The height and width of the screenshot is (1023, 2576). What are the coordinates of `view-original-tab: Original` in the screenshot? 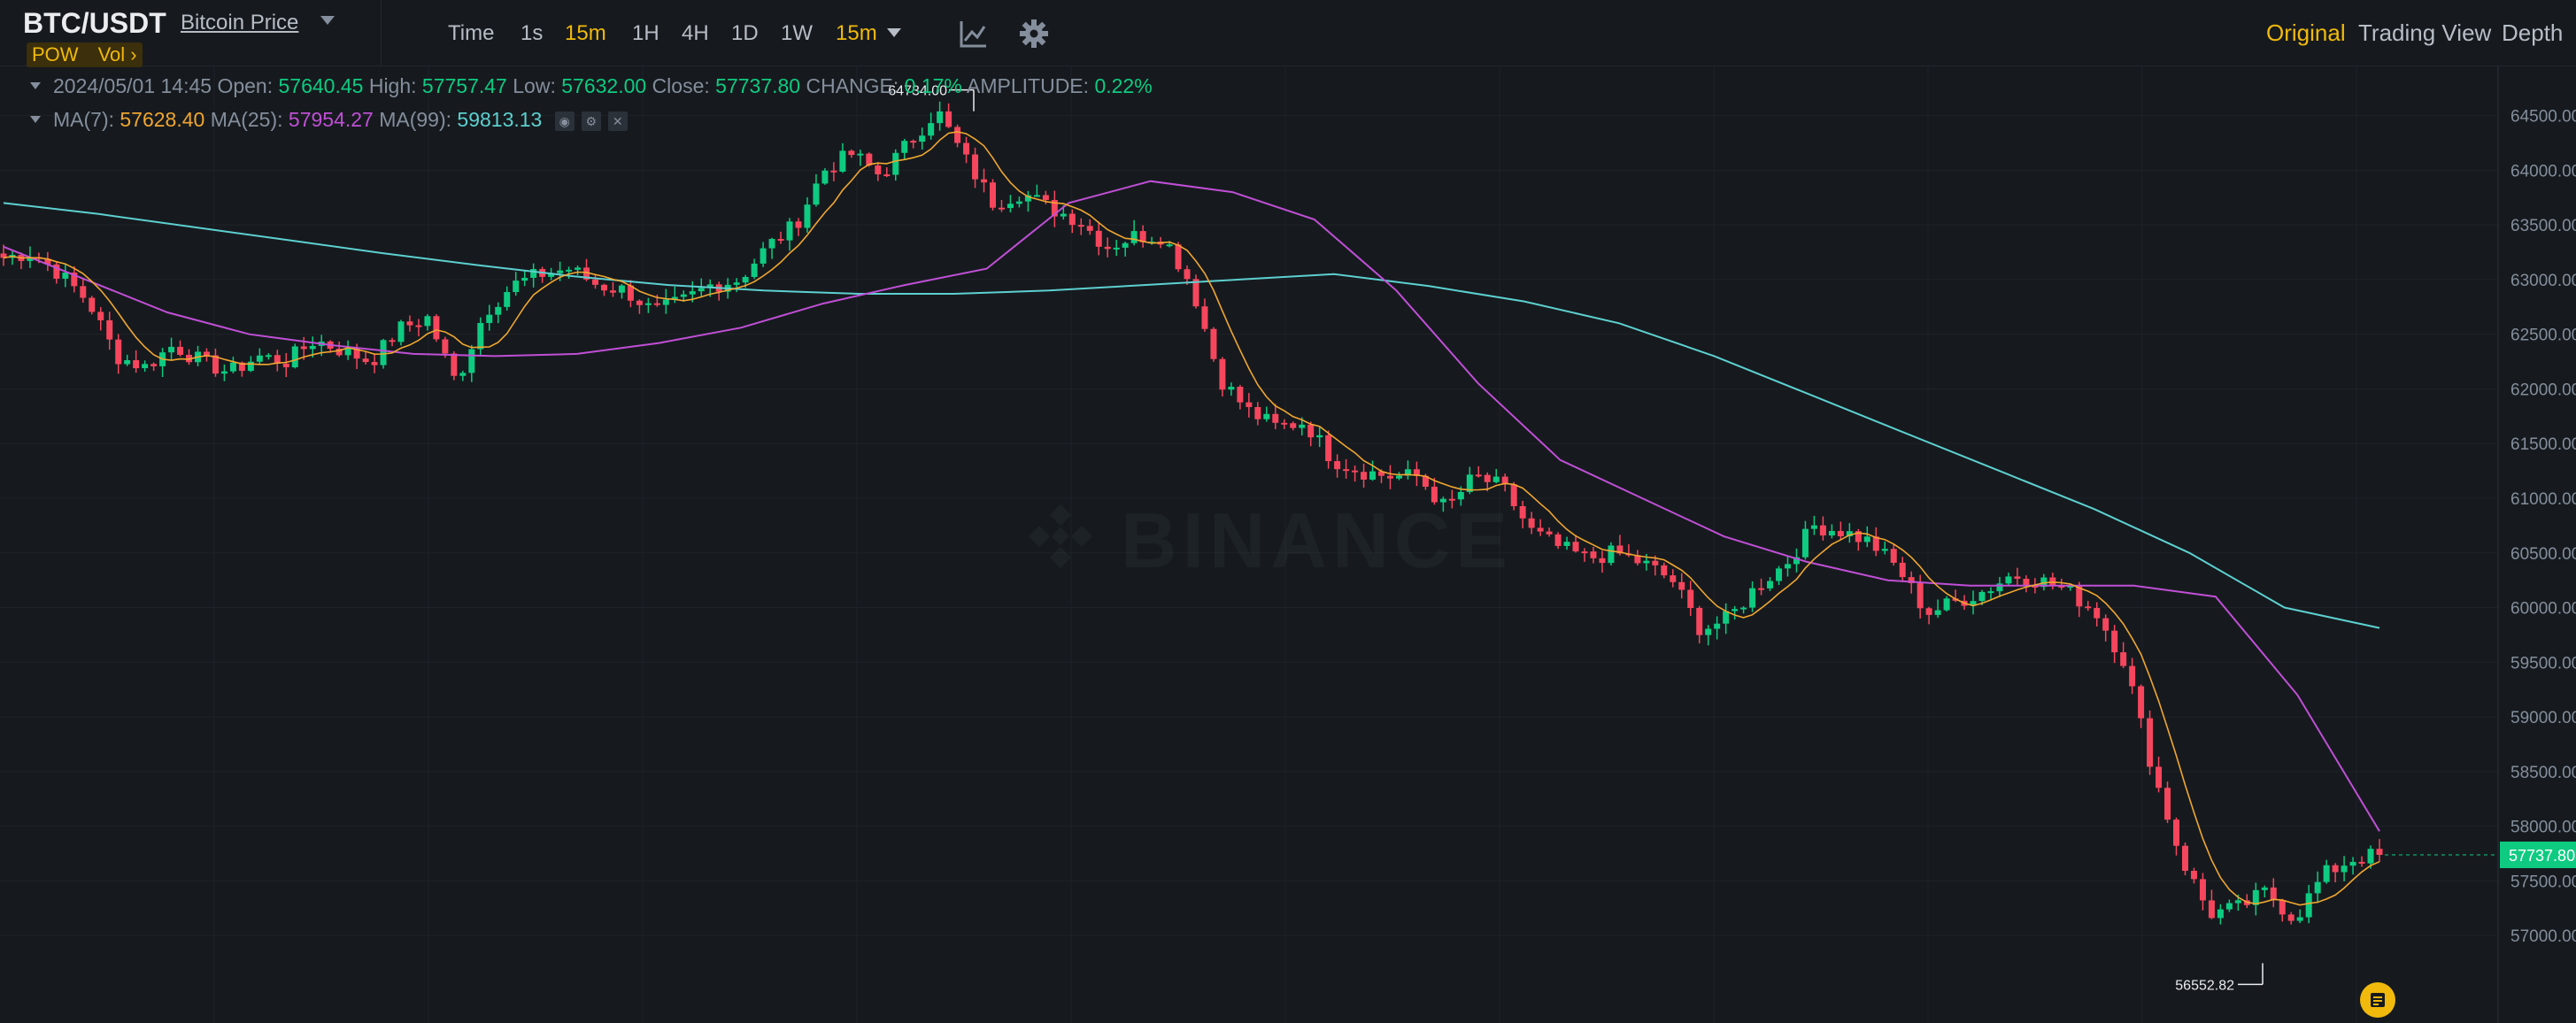 It's located at (2306, 32).